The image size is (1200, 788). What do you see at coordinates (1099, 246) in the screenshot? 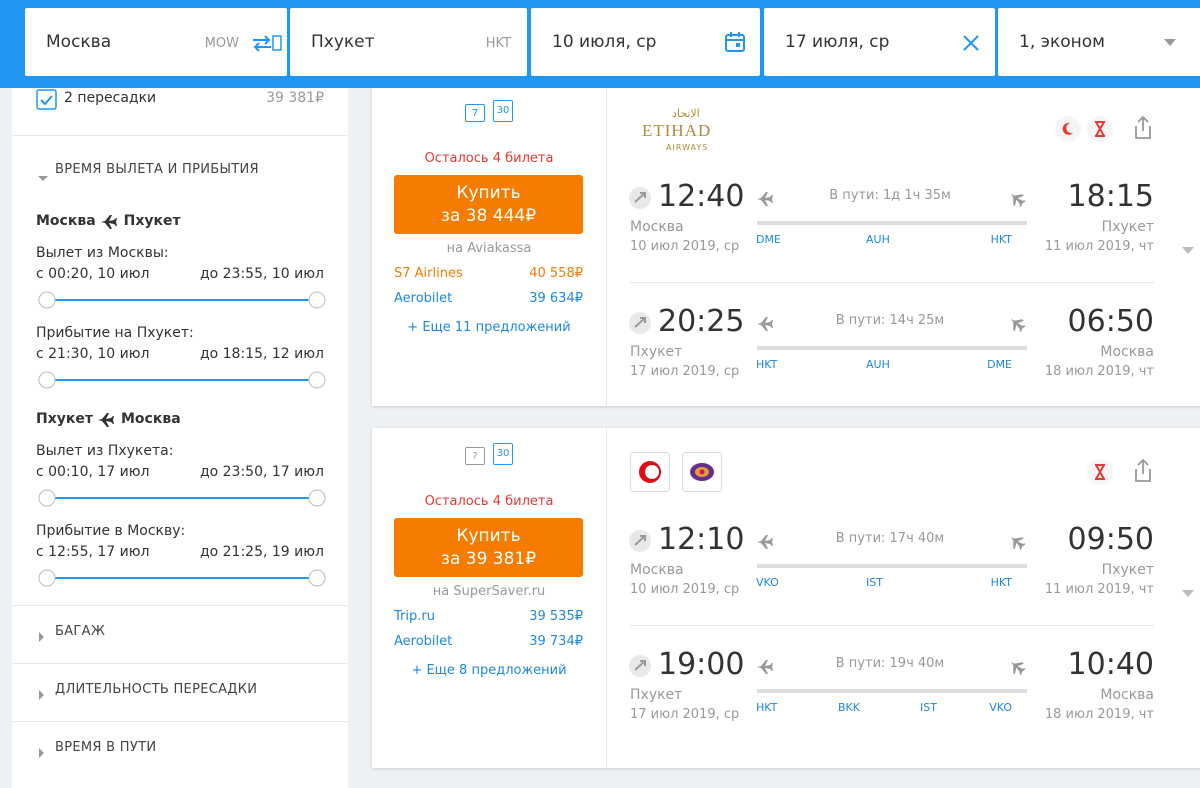
I see `arr-date: 11 июл 2019, чт` at bounding box center [1099, 246].